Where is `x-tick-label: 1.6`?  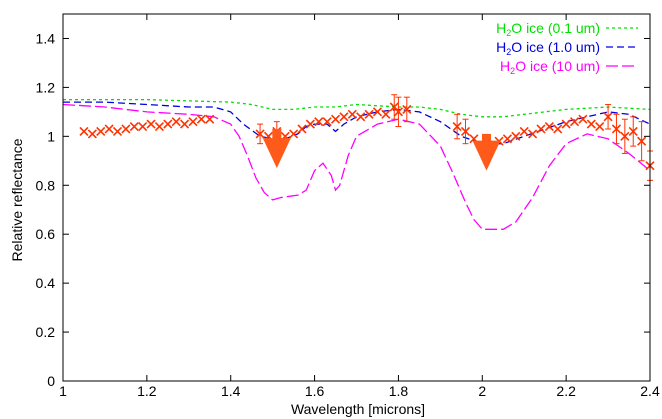
x-tick-label: 1.6 is located at coordinates (315, 391).